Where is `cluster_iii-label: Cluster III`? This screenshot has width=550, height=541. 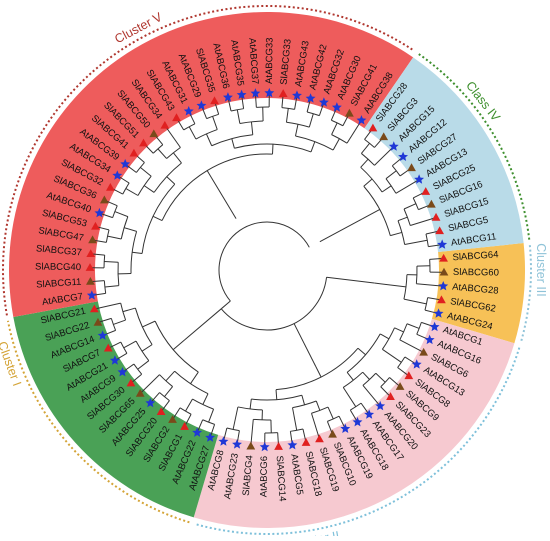
cluster_iii-label: Cluster III is located at coordinates (541, 270).